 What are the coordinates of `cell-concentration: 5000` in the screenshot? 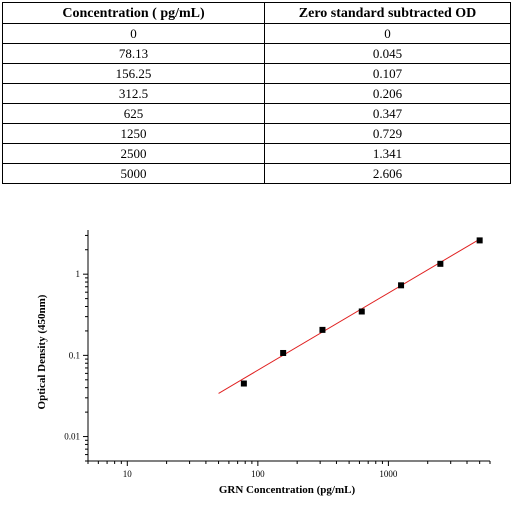 It's located at (133, 173).